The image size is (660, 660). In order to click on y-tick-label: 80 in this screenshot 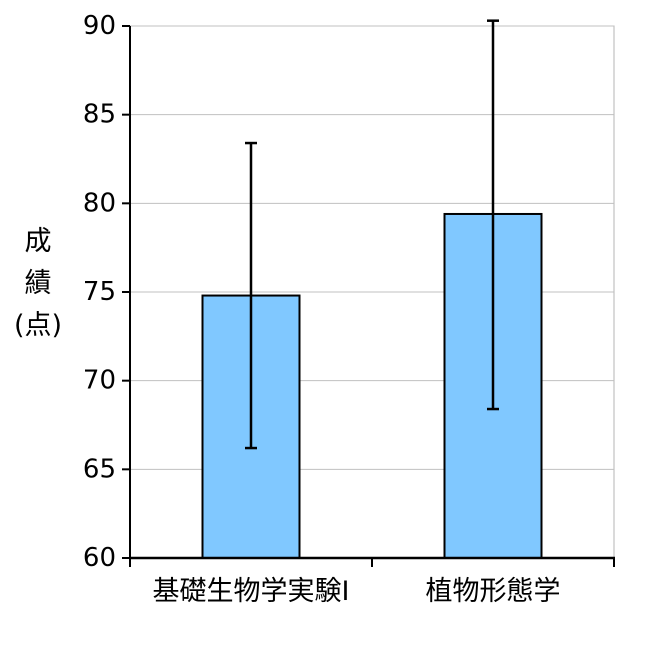, I will do `click(99, 203)`.